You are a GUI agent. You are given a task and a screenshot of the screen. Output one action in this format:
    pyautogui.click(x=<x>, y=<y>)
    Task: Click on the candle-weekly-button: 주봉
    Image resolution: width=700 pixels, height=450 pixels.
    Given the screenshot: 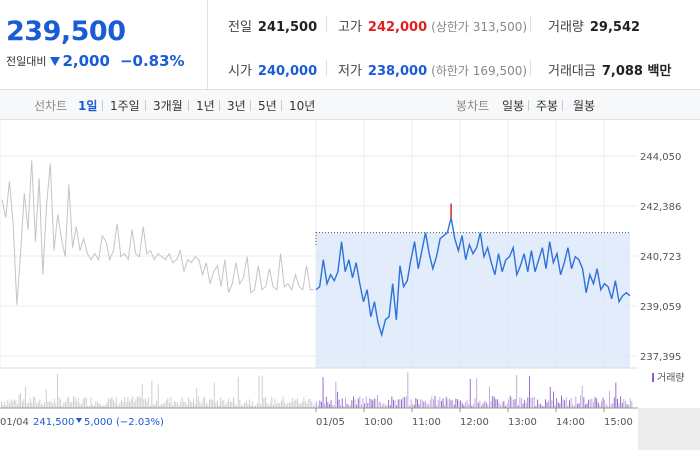 What is the action you would take?
    pyautogui.click(x=547, y=106)
    